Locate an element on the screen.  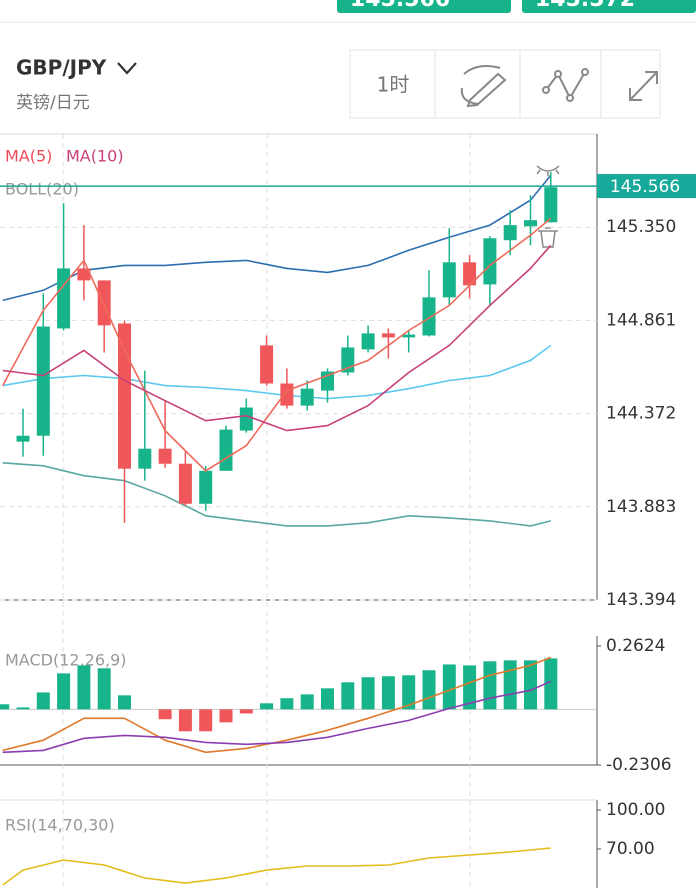
pair-title: GBP/JPY is located at coordinates (61, 68).